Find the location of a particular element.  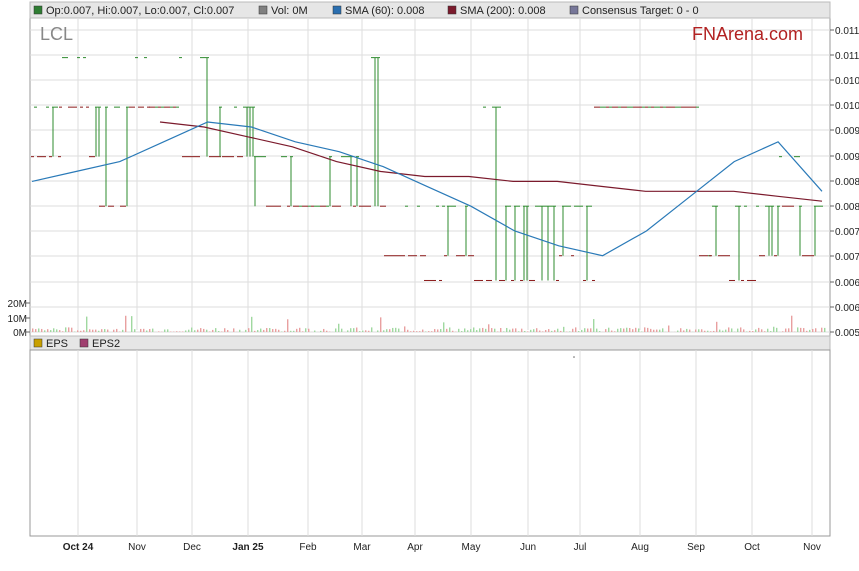

y-tick-label: 0.010 is located at coordinates (847, 106).